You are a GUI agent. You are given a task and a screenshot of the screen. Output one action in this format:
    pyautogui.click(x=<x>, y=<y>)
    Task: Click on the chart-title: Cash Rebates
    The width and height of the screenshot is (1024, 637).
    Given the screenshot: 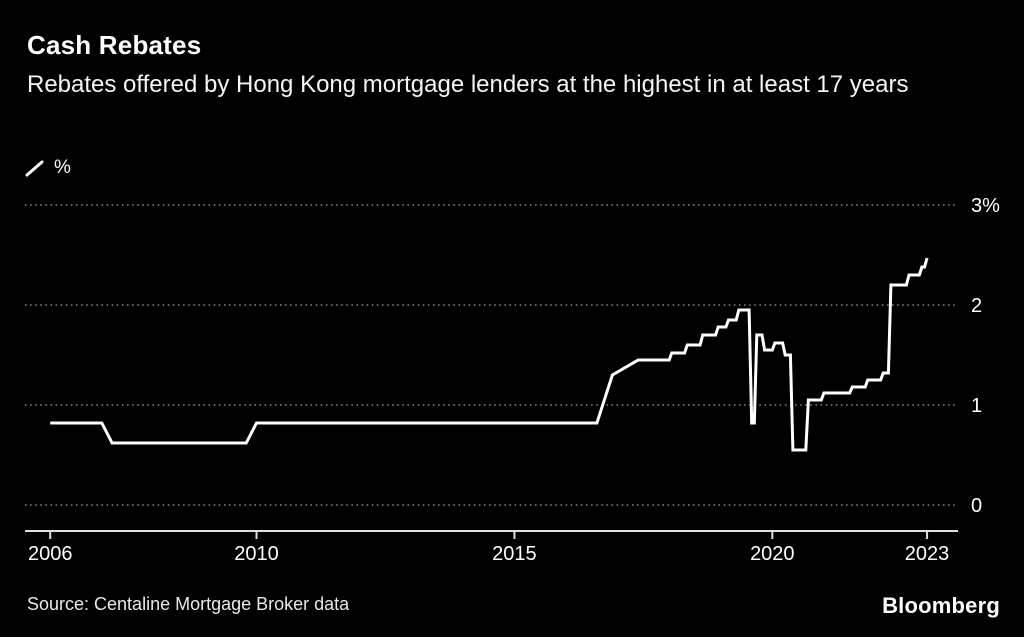 What is the action you would take?
    pyautogui.click(x=114, y=45)
    